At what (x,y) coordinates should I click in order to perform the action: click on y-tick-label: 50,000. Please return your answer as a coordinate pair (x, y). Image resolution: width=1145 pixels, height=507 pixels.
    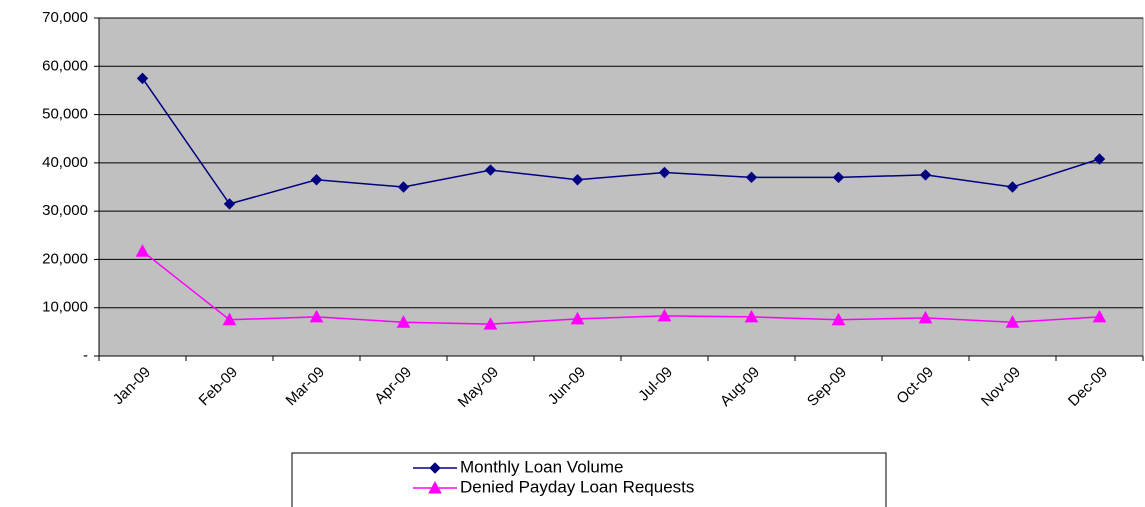
    Looking at the image, I should click on (65, 114).